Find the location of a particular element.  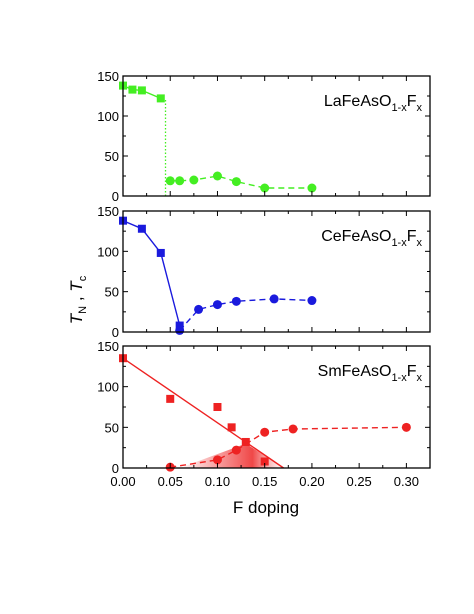

x-tick-label: 0.15 is located at coordinates (264, 481).